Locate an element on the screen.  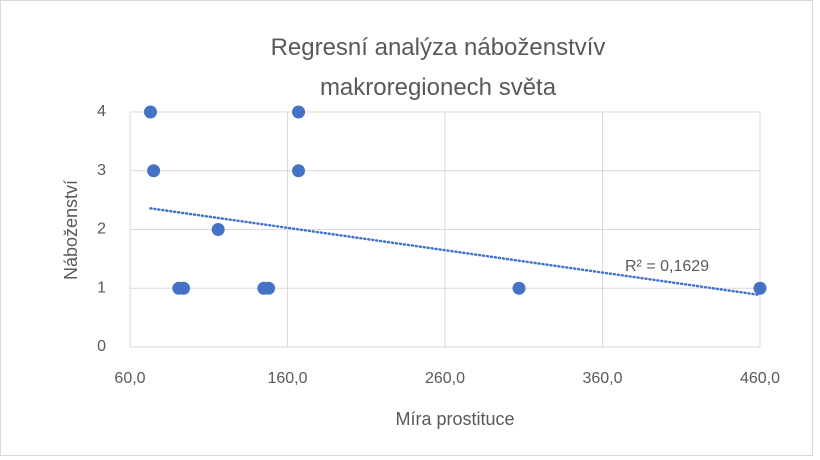
y-tick-label: 2 is located at coordinates (101, 229).